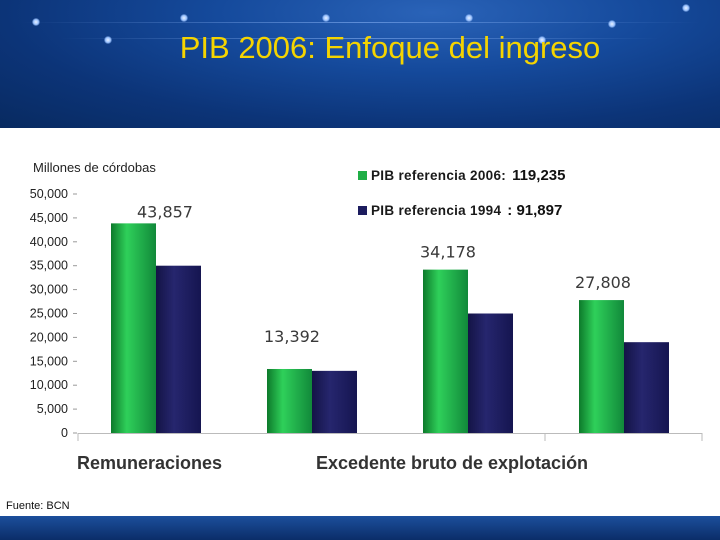  I want to click on page-title: PIB 2006: Enfoque del ingreso, so click(390, 47).